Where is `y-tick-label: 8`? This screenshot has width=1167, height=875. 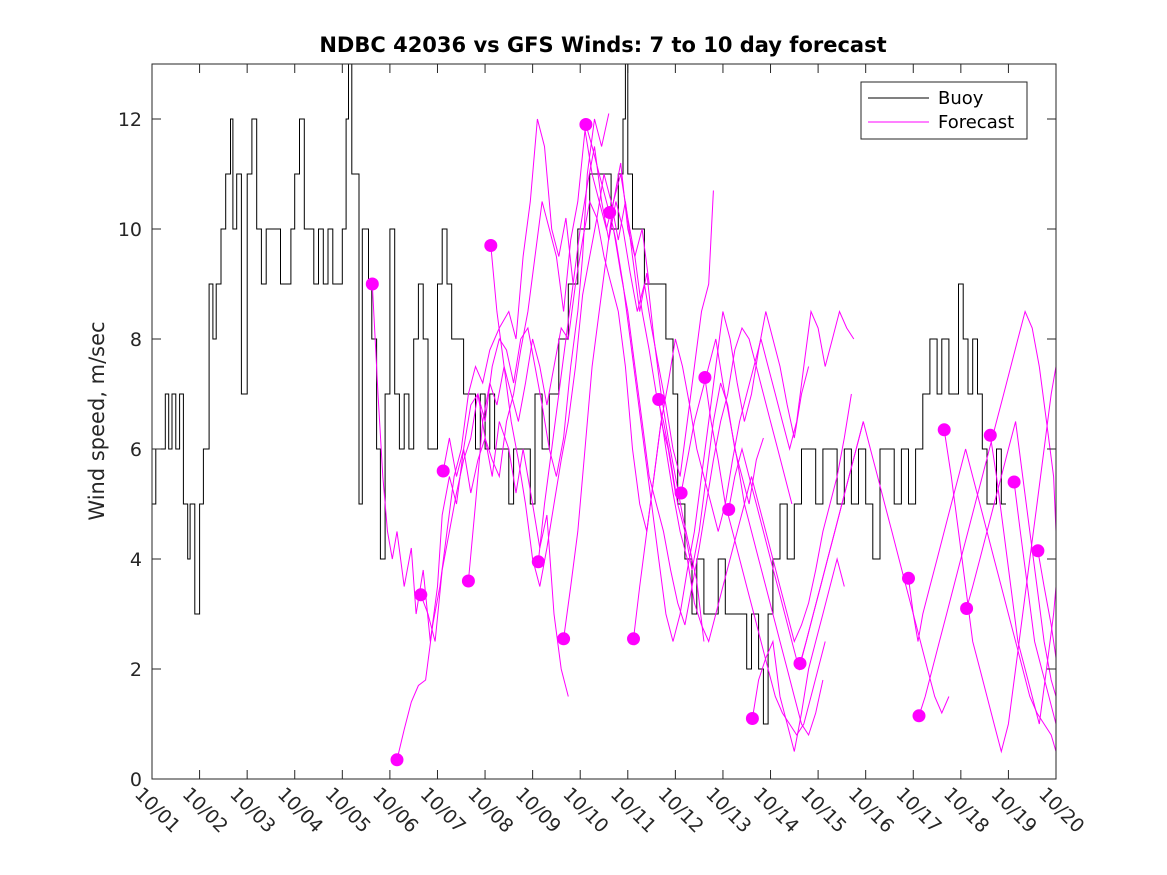
y-tick-label: 8 is located at coordinates (136, 340).